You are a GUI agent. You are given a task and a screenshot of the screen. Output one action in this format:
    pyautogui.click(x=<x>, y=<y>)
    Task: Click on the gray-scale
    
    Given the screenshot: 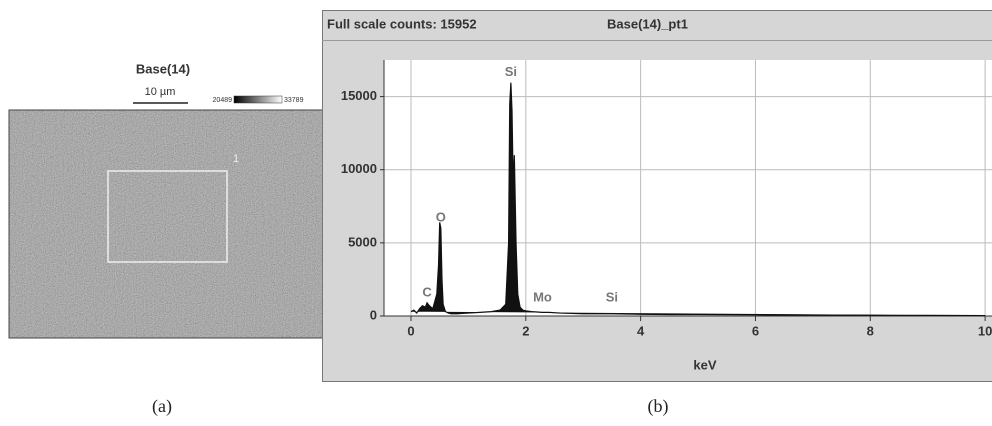 What is the action you would take?
    pyautogui.click(x=258, y=99)
    